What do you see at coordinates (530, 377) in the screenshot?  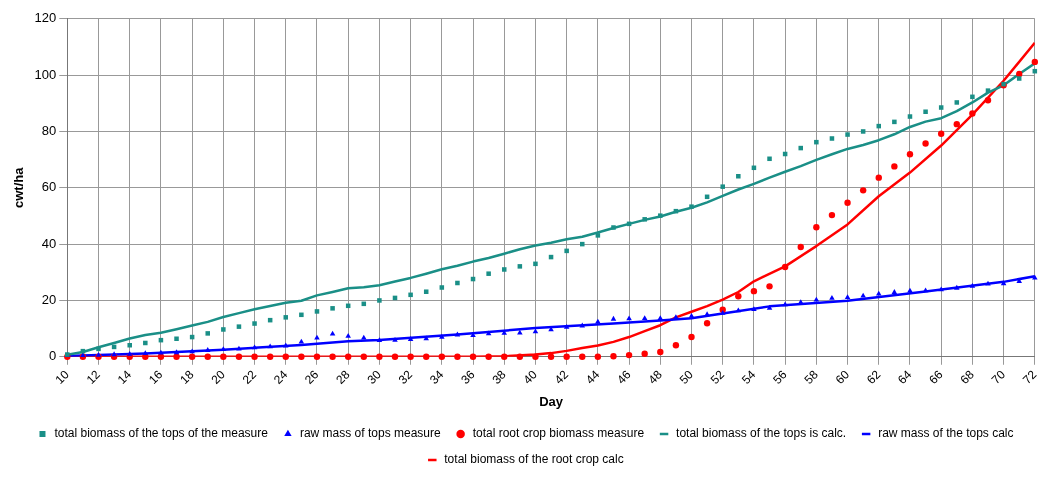 I see `x-tick-label: 40` at bounding box center [530, 377].